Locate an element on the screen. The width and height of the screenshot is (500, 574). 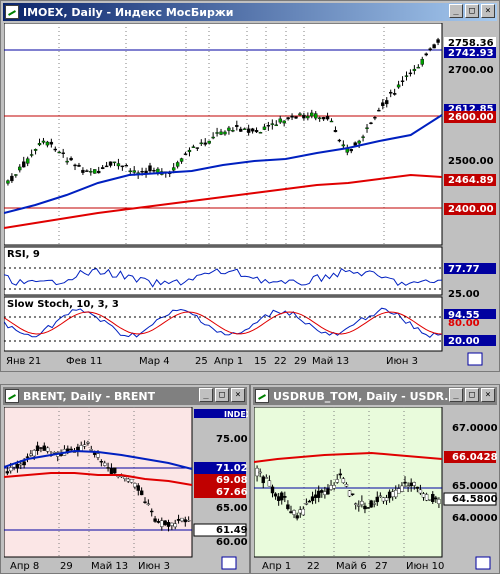
imoex-titlebar: IMOEX, Daily - Индекс МосБиржи _ □ × is located at coordinates (250, 12).